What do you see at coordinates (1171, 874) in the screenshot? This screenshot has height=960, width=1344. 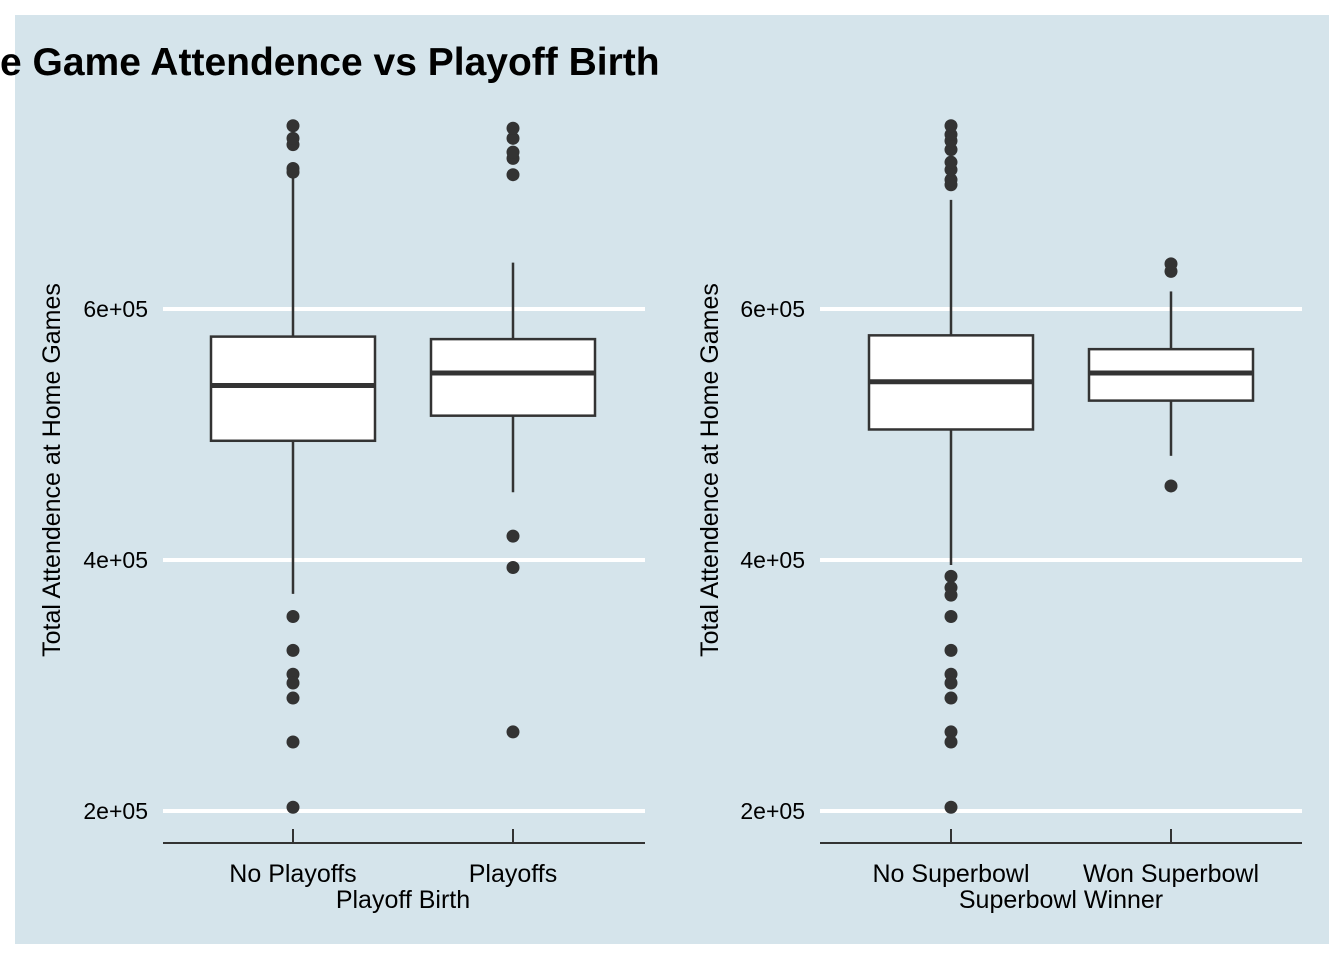 I see `x-tick-label: Won Superbowl` at bounding box center [1171, 874].